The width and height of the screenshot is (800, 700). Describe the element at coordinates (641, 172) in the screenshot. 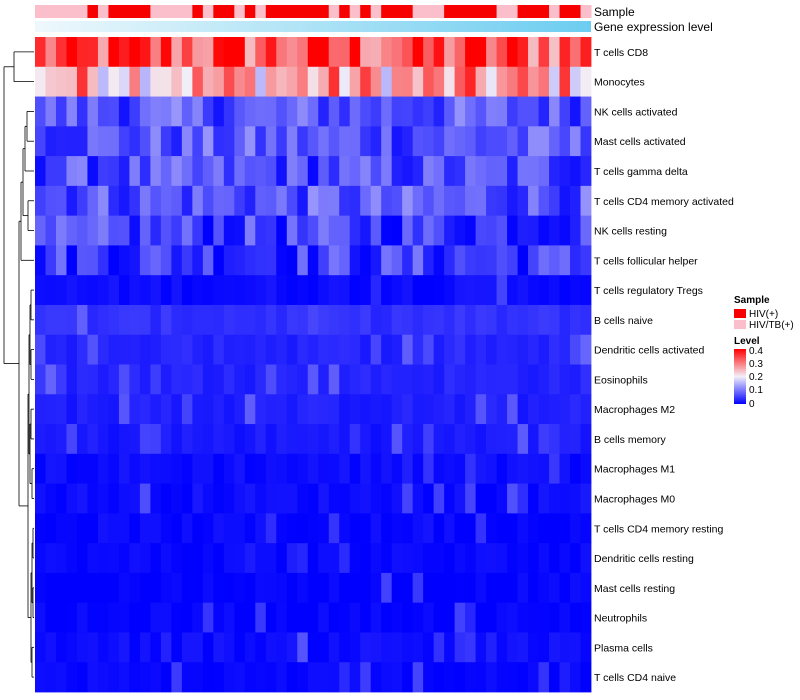

I see `row-label: T cells gamma delta` at that location.